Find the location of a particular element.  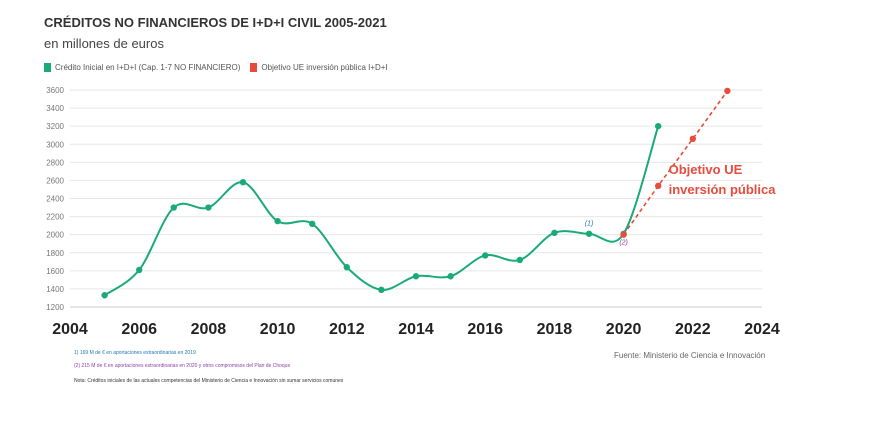

point-credito-2019 is located at coordinates (589, 233).